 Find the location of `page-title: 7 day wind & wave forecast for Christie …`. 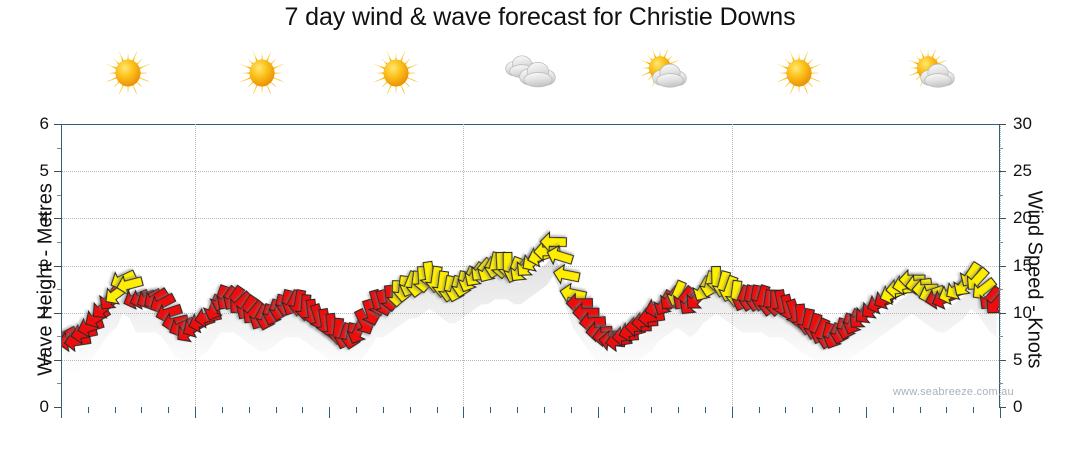

page-title: 7 day wind & wave forecast for Christie … is located at coordinates (540, 17).